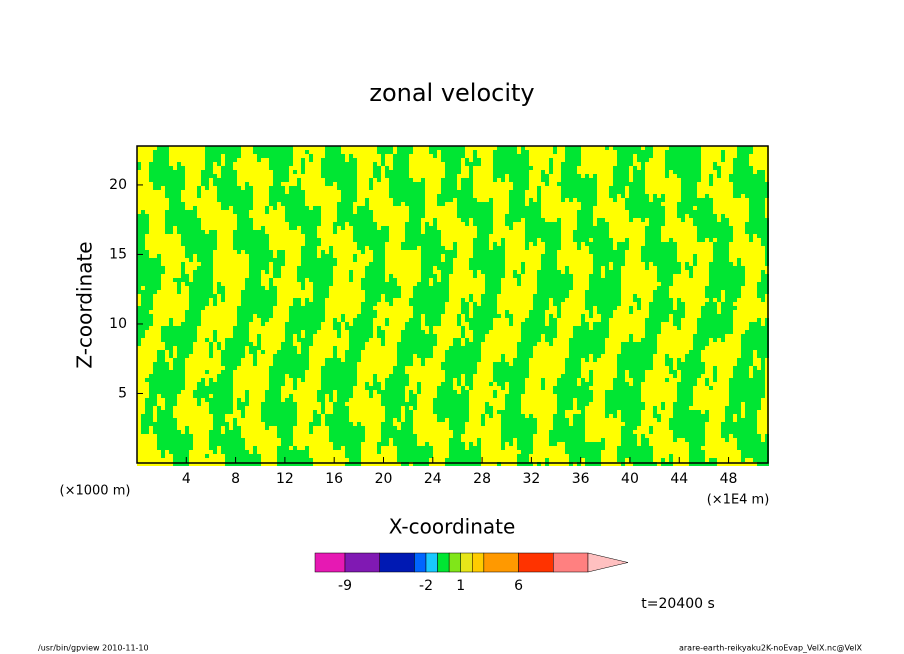 The height and width of the screenshot is (654, 904). Describe the element at coordinates (95, 491) in the screenshot. I see `y-unit: (×1000 m)` at that location.